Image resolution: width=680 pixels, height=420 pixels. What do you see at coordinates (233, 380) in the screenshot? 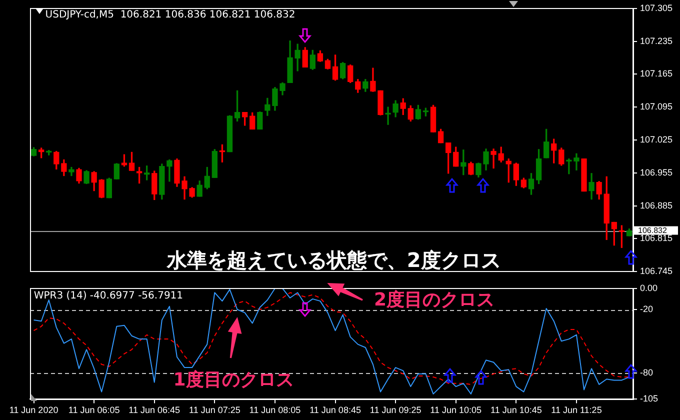
I see `annotation: 1度目のクロス` at bounding box center [233, 380].